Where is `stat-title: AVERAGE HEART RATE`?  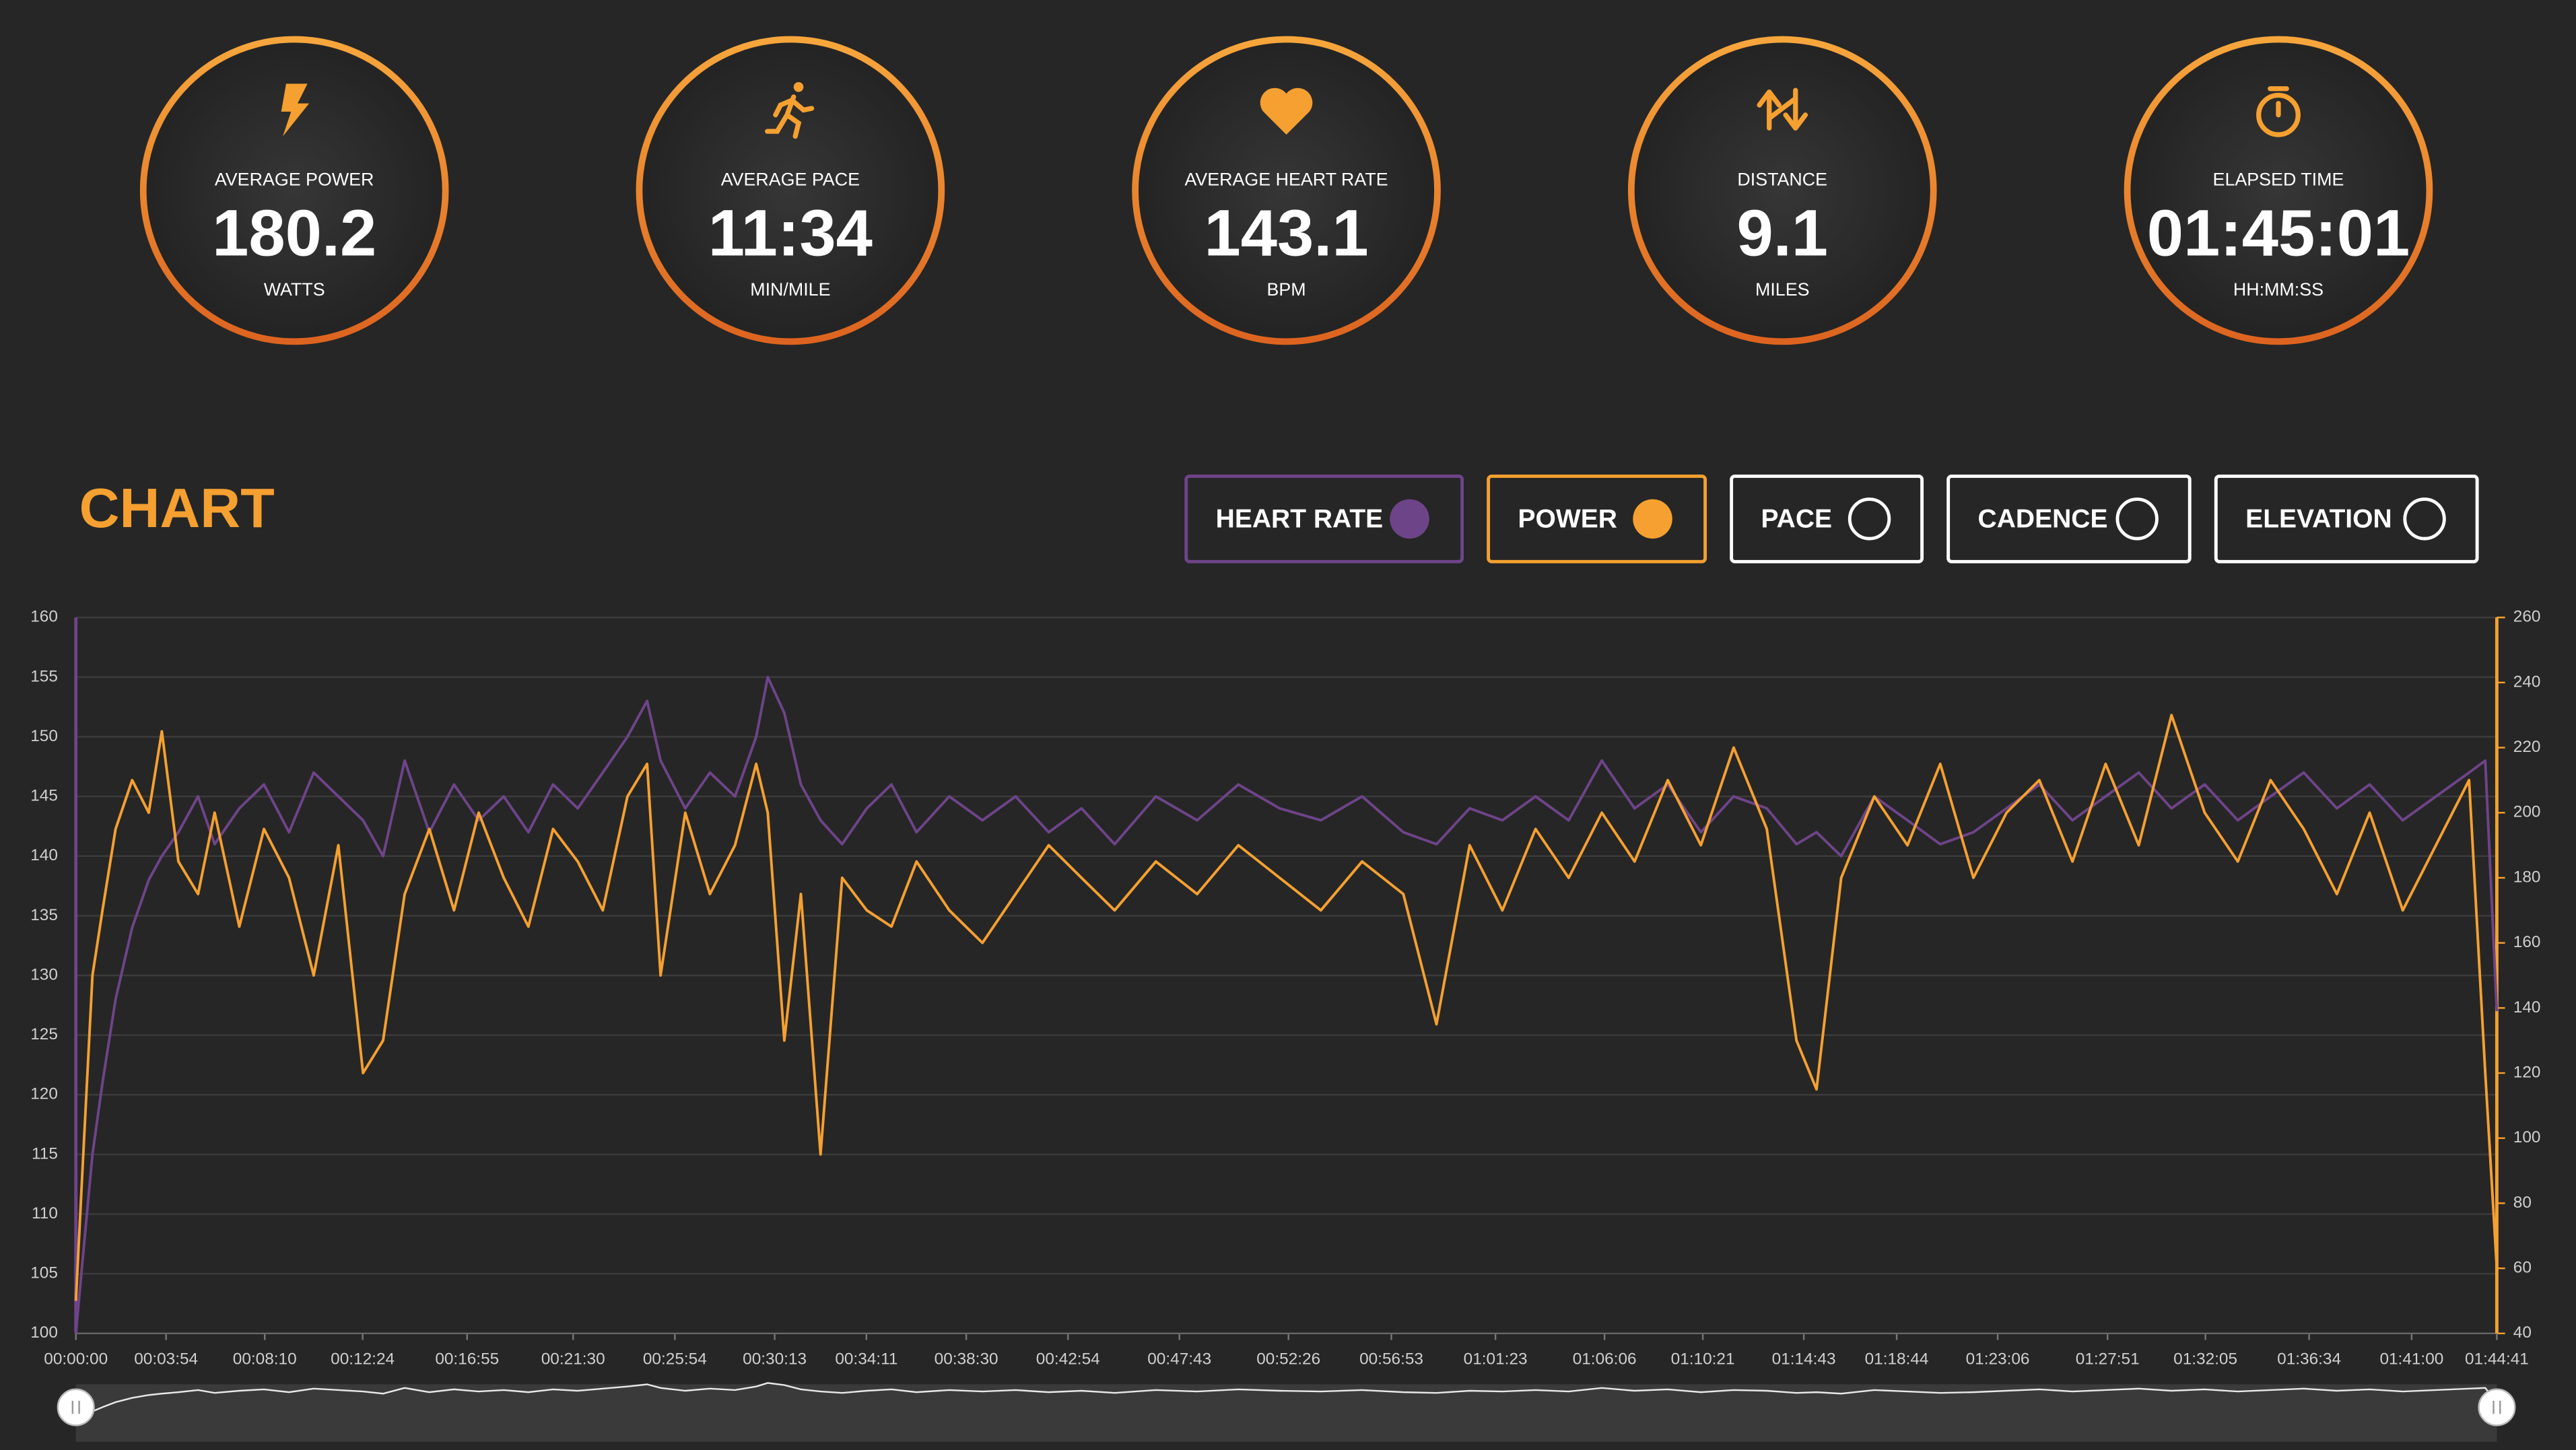 stat-title: AVERAGE HEART RATE is located at coordinates (1286, 179).